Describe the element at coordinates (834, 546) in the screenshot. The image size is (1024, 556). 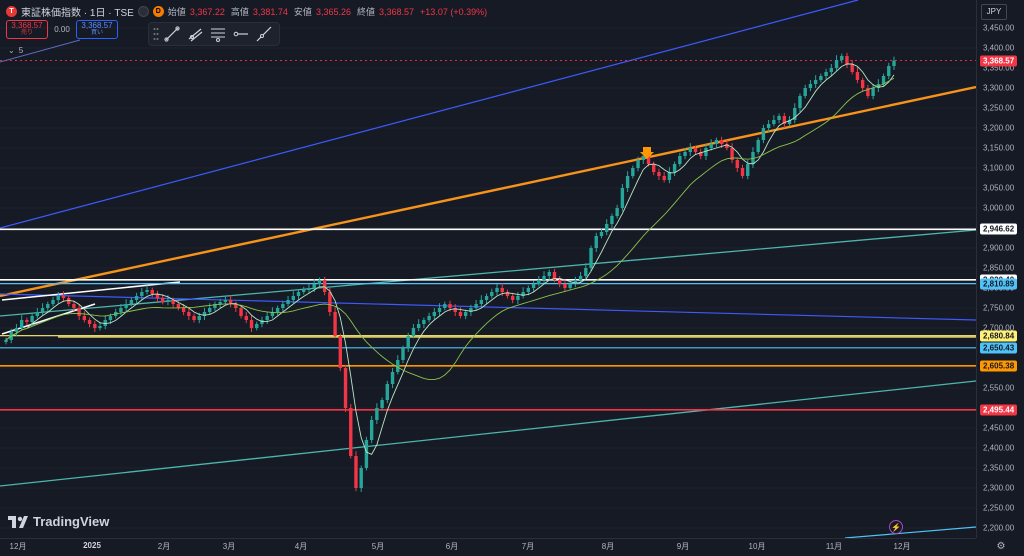
I see `time-tick-label: 11月` at that location.